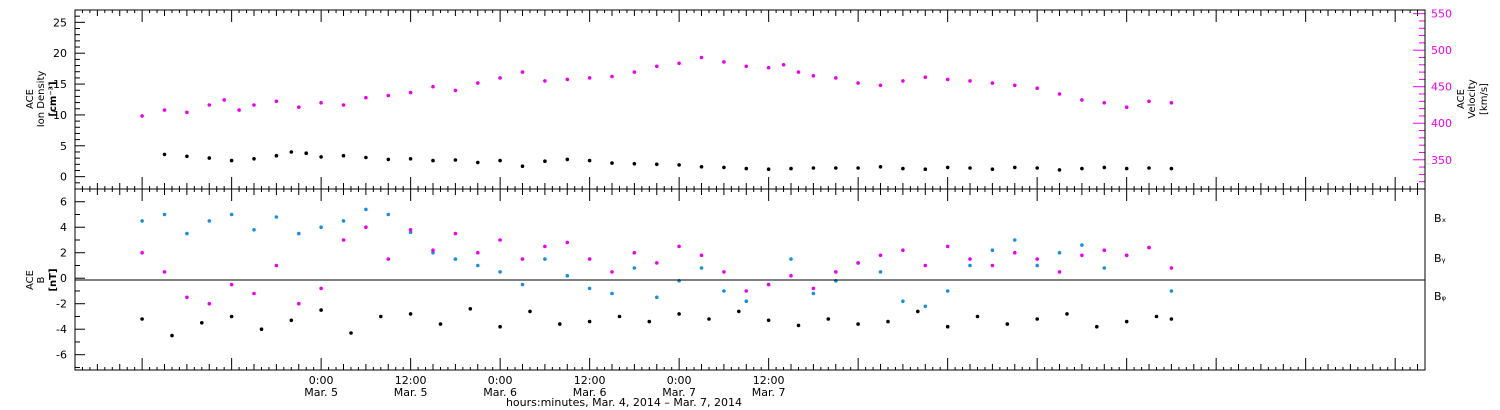 The height and width of the screenshot is (410, 1500). Describe the element at coordinates (1440, 258) in the screenshot. I see `legend-by: Bᵧ` at that location.